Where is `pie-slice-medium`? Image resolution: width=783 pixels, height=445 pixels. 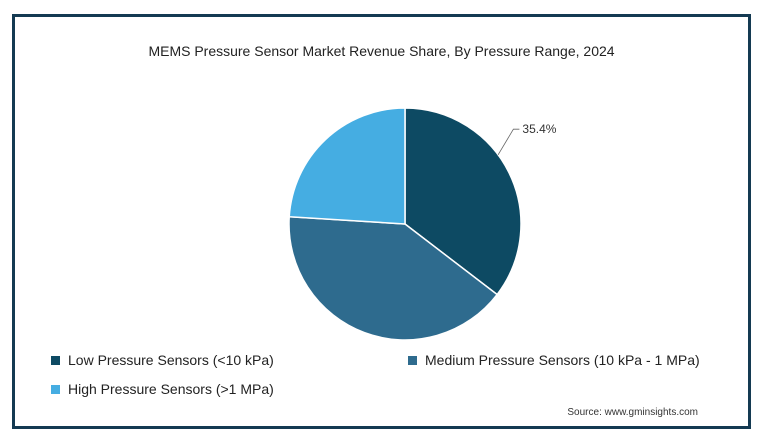
pie-slice-medium is located at coordinates (393, 278).